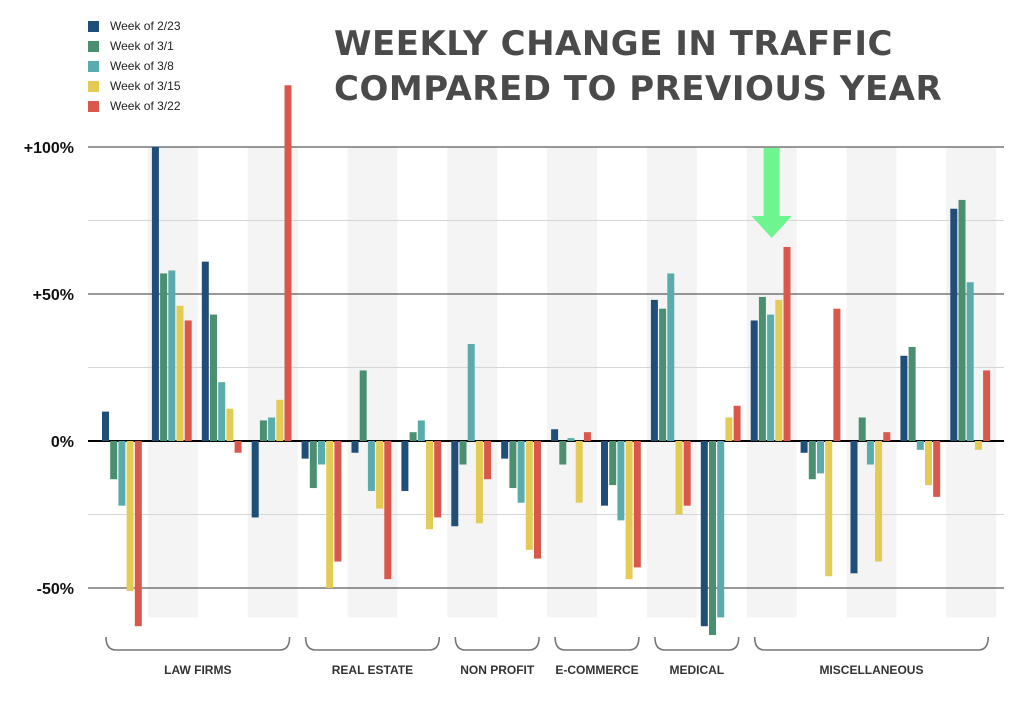  What do you see at coordinates (145, 26) in the screenshot?
I see `legend-label: Week of 2/23` at bounding box center [145, 26].